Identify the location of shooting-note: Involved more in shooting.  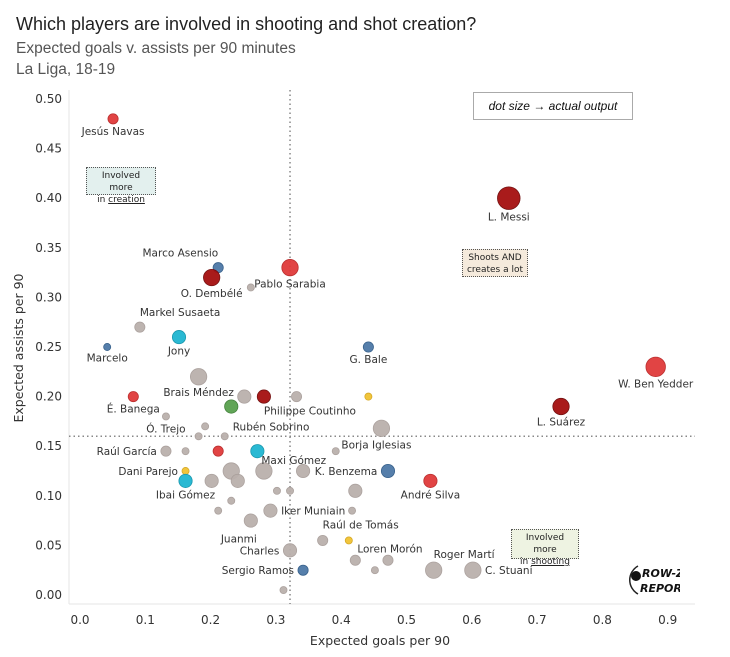
(545, 548).